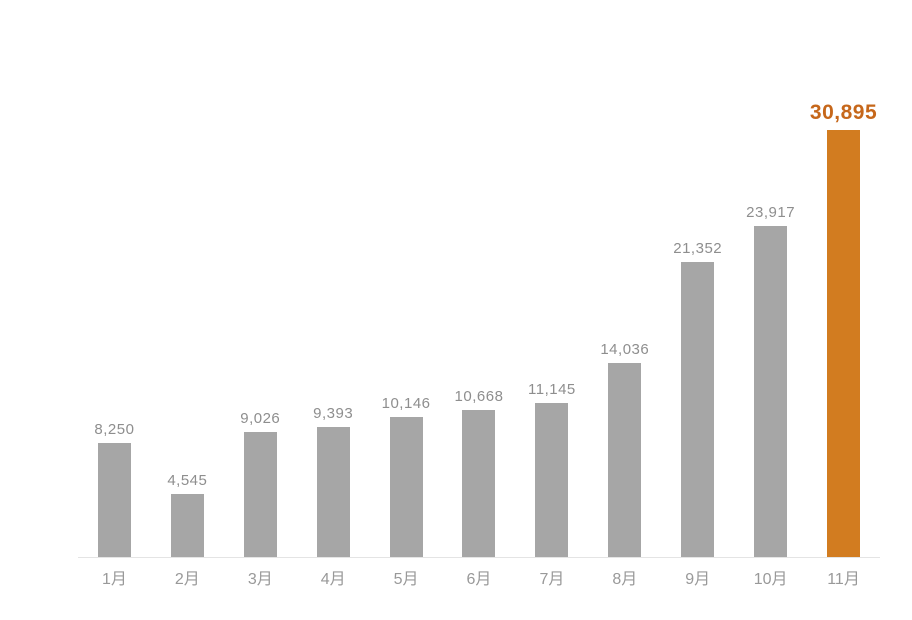 The image size is (912, 620). Describe the element at coordinates (260, 418) in the screenshot. I see `value-label: 9,026` at that location.